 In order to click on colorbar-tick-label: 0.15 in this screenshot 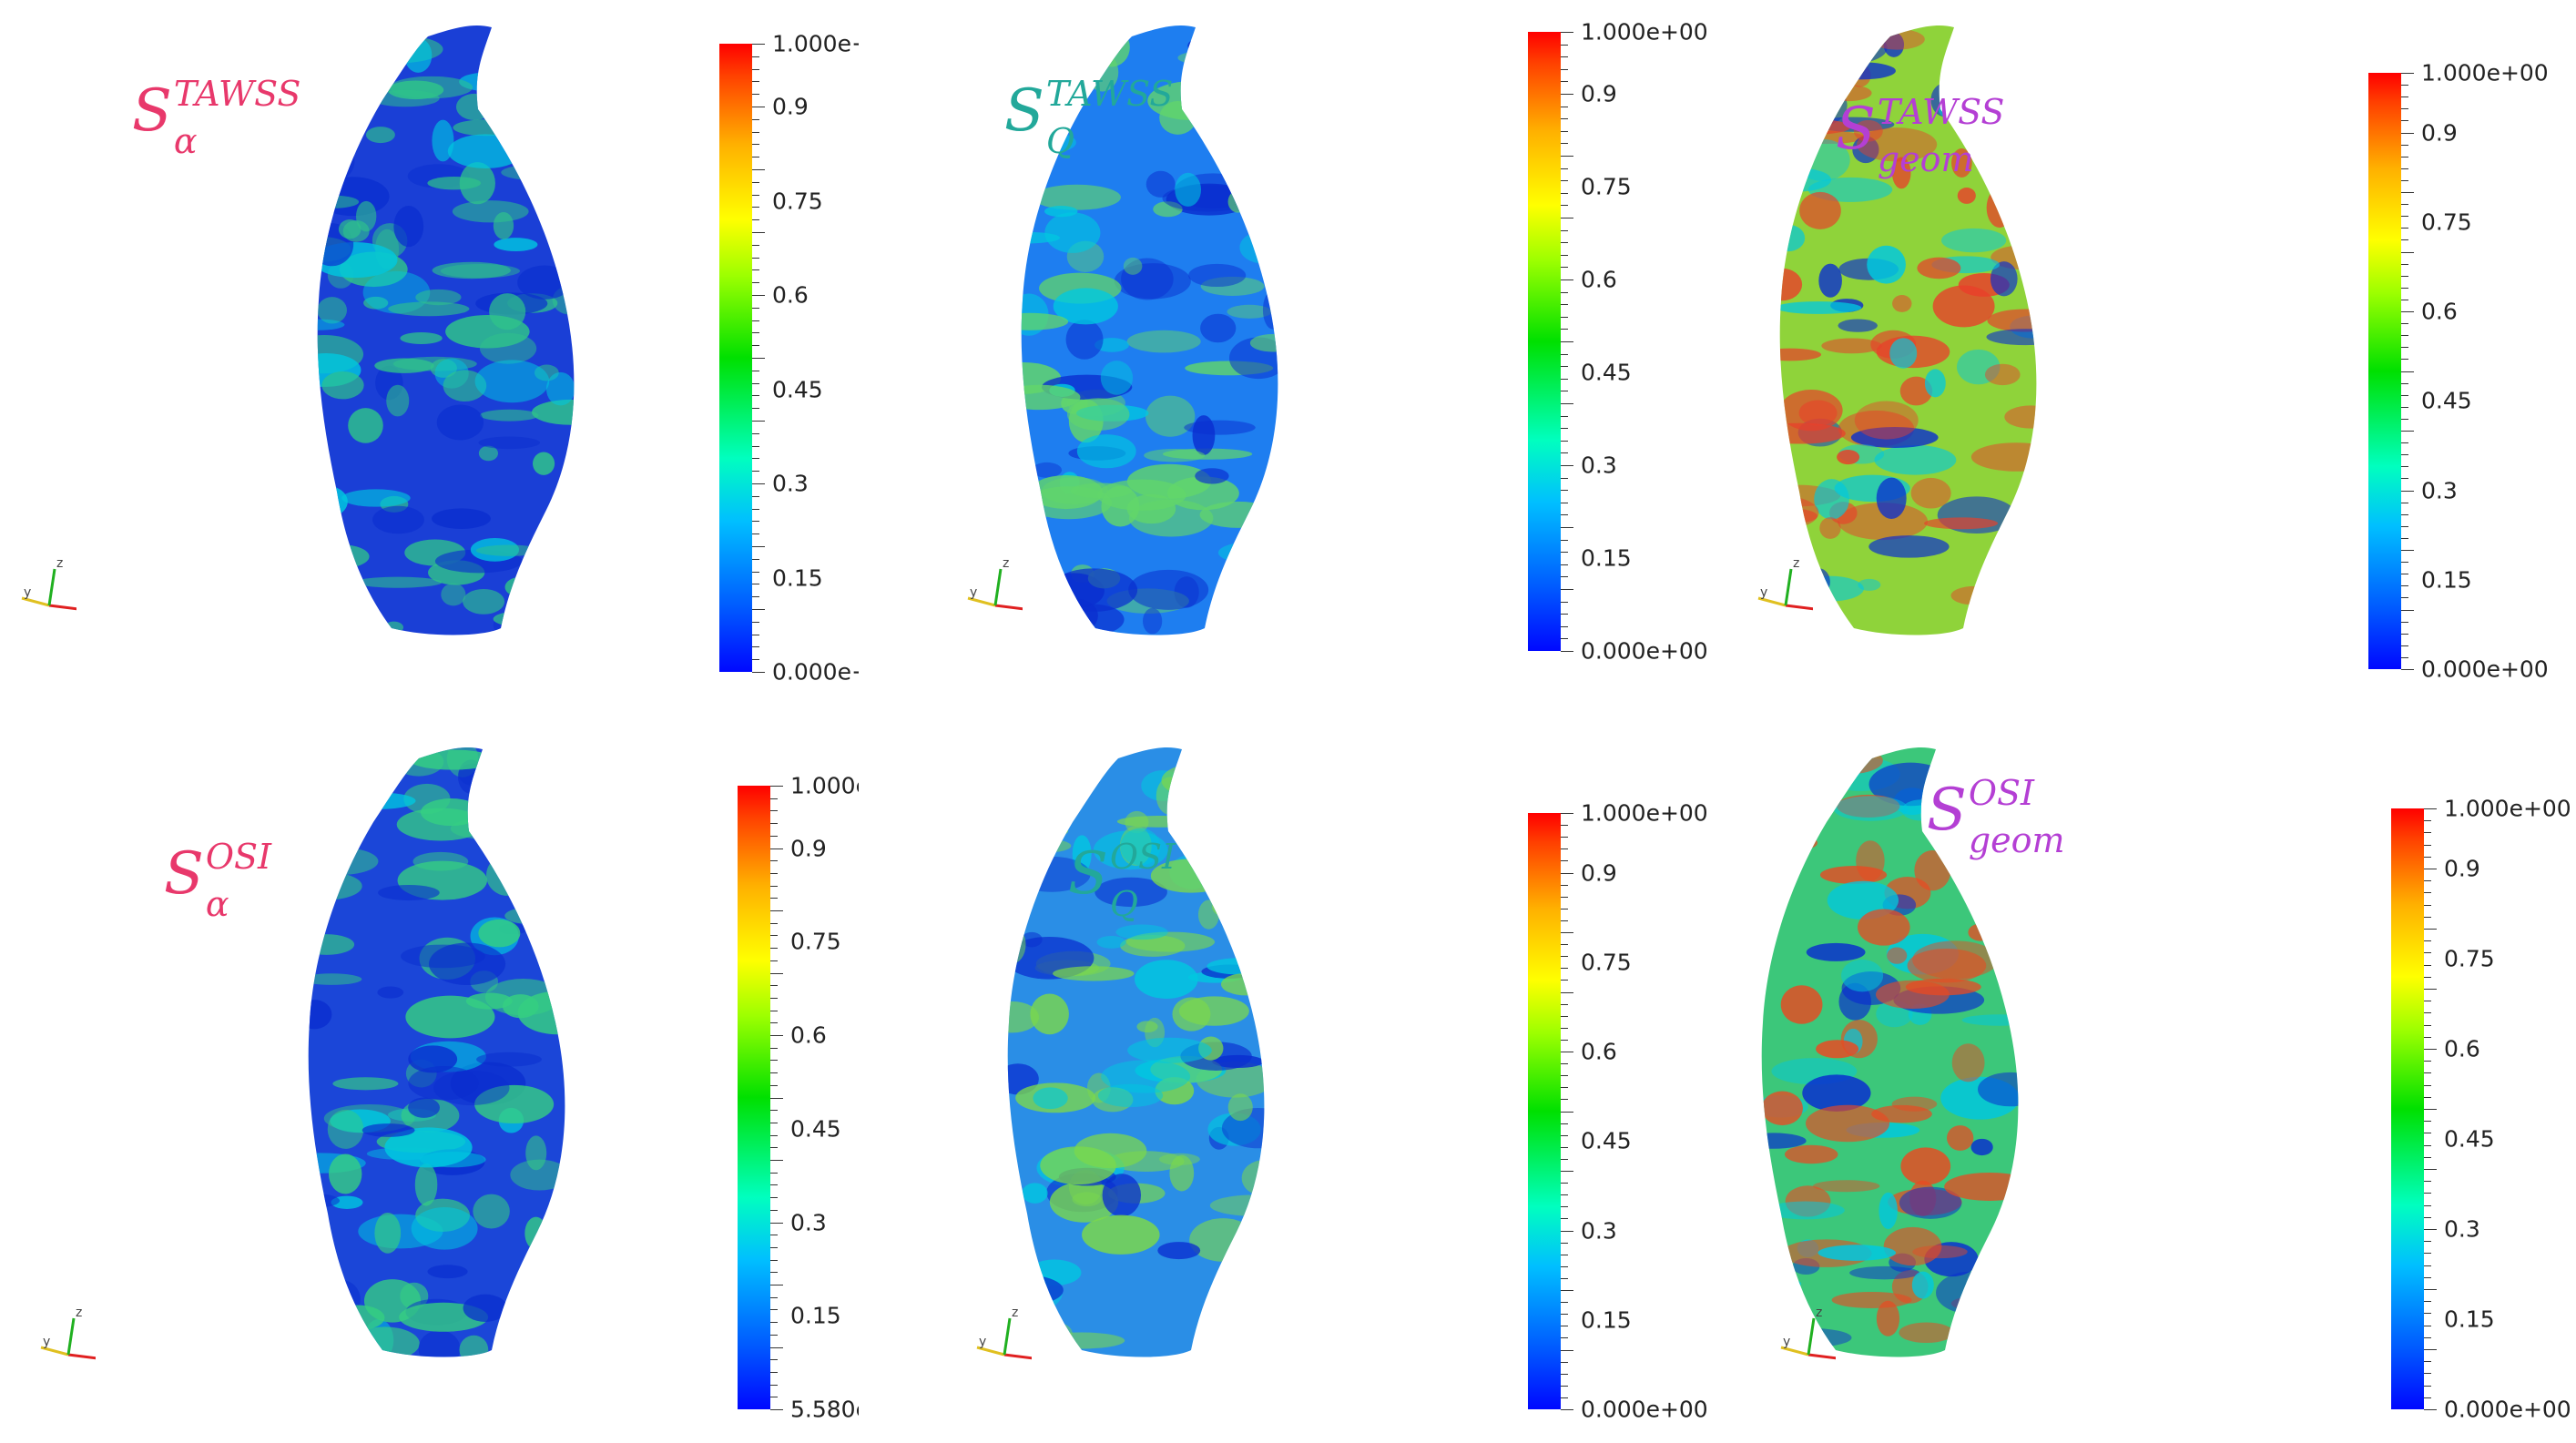, I will do `click(816, 1315)`.